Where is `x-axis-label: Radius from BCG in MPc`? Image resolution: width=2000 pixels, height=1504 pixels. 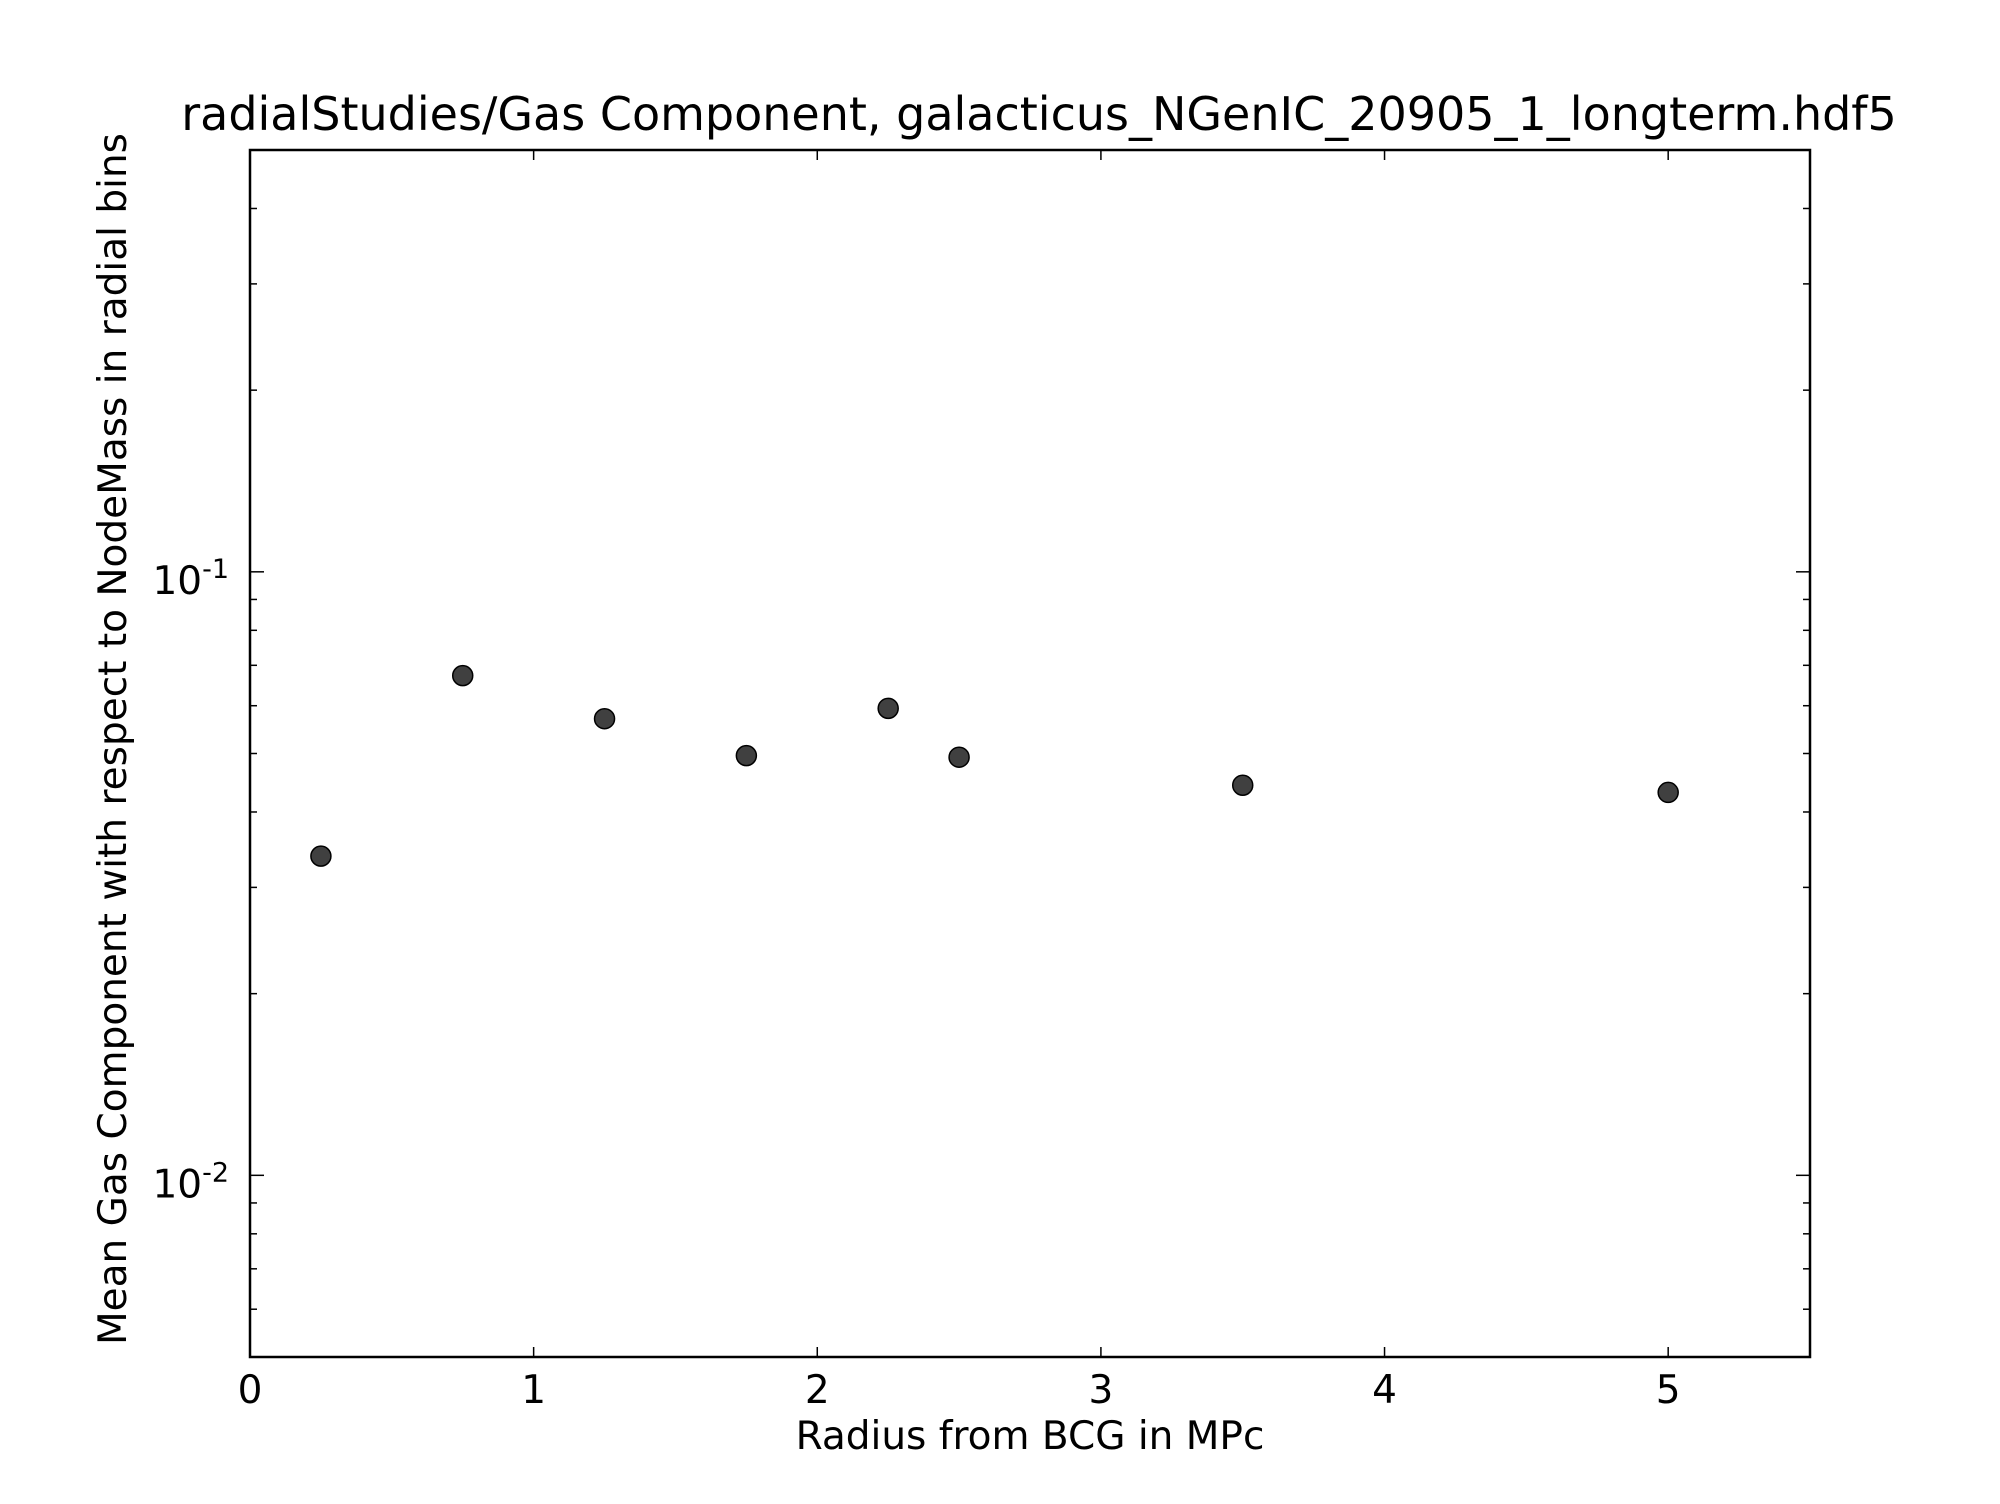
x-axis-label: Radius from BCG in MPc is located at coordinates (1030, 1436).